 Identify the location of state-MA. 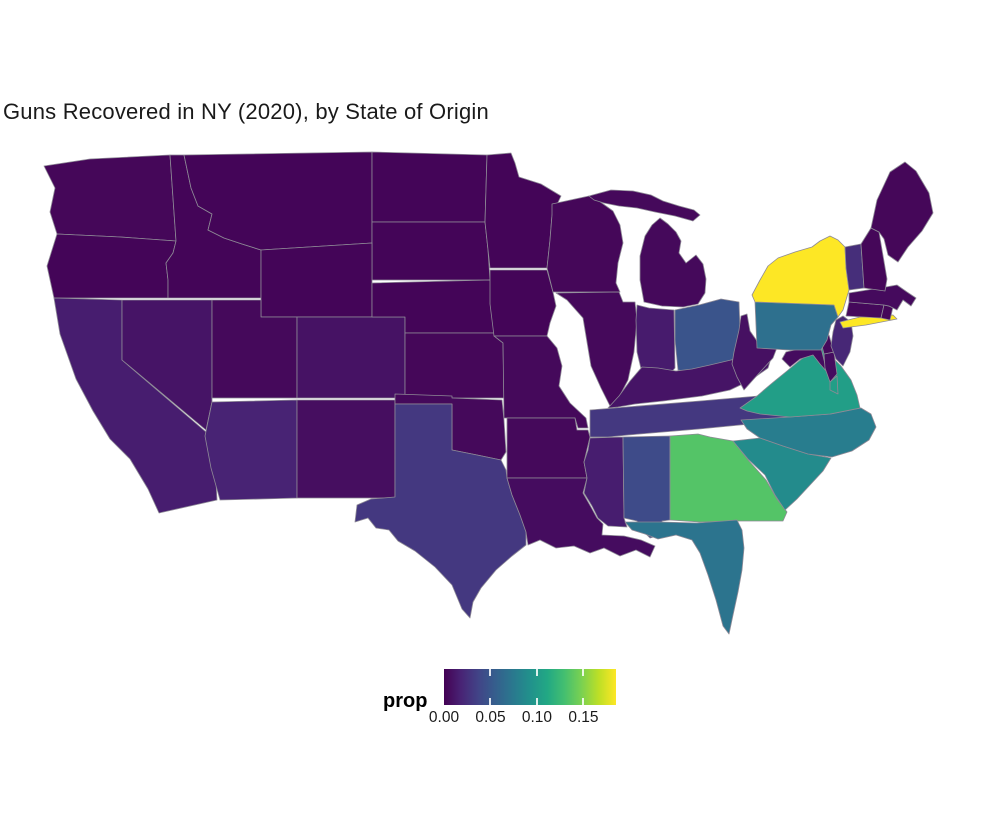
(882, 297).